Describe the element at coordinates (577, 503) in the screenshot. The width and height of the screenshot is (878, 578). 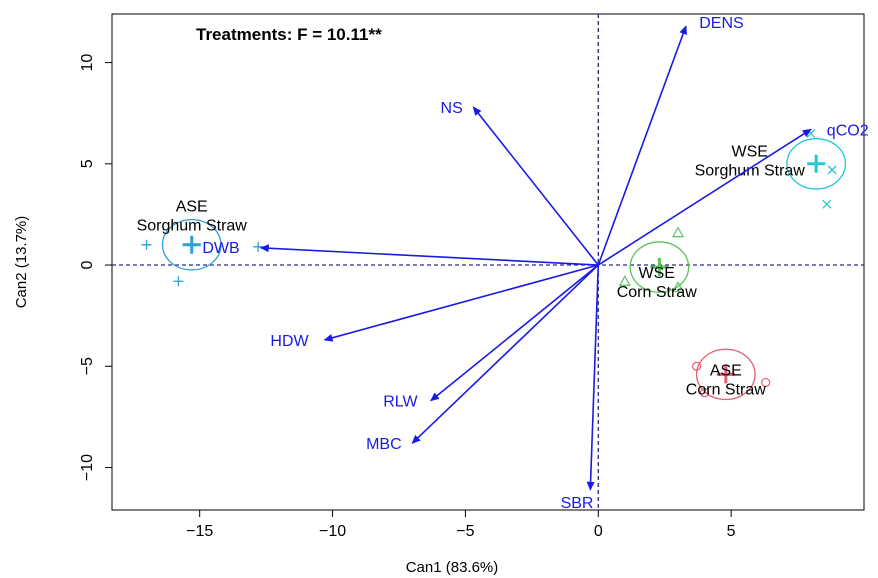
I see `vector-label: SBR` at that location.